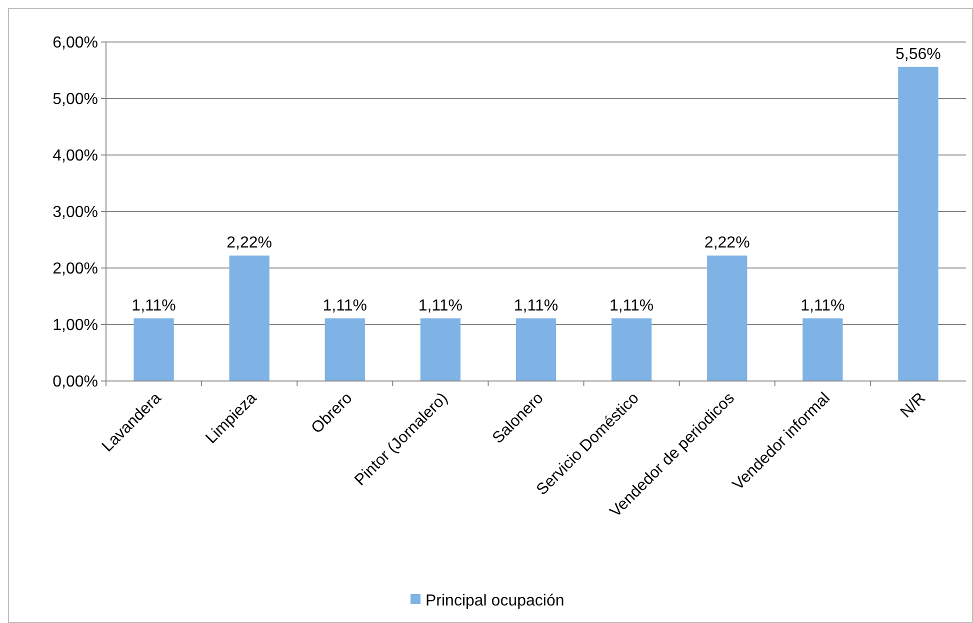 Image resolution: width=973 pixels, height=623 pixels. What do you see at coordinates (75, 43) in the screenshot?
I see `y-tick-label: 6,00%` at bounding box center [75, 43].